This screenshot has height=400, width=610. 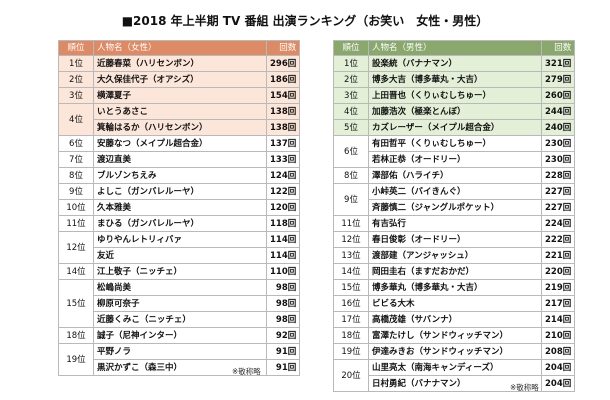 What do you see at coordinates (283, 303) in the screenshot?
I see `count-cell: 98回` at bounding box center [283, 303].